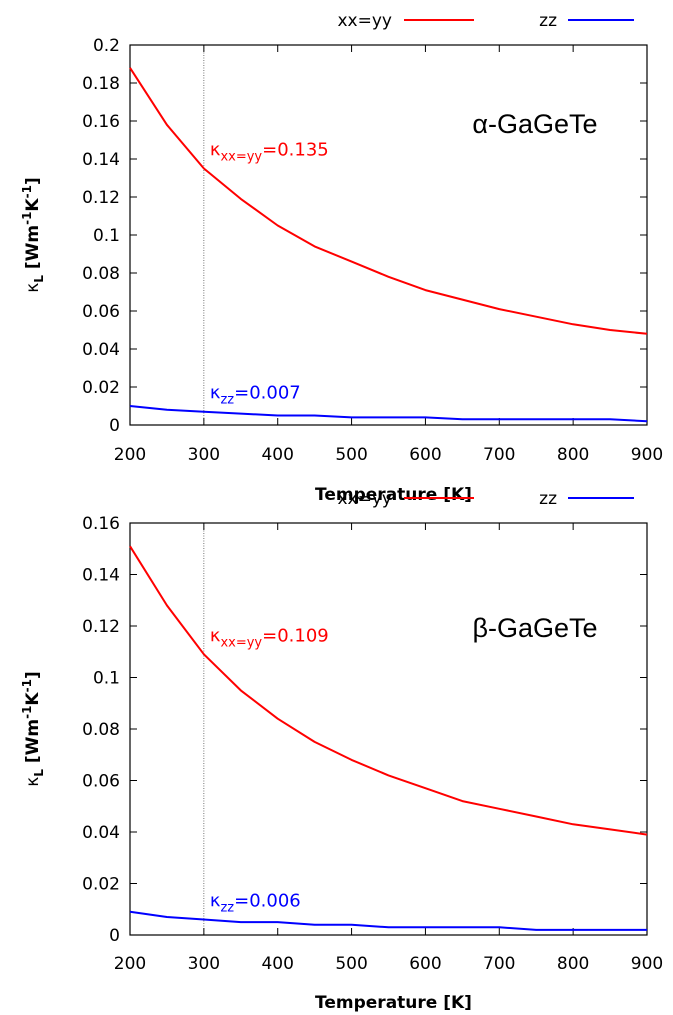  Describe the element at coordinates (534, 124) in the screenshot. I see `material-label: α-GaGeTe` at that location.